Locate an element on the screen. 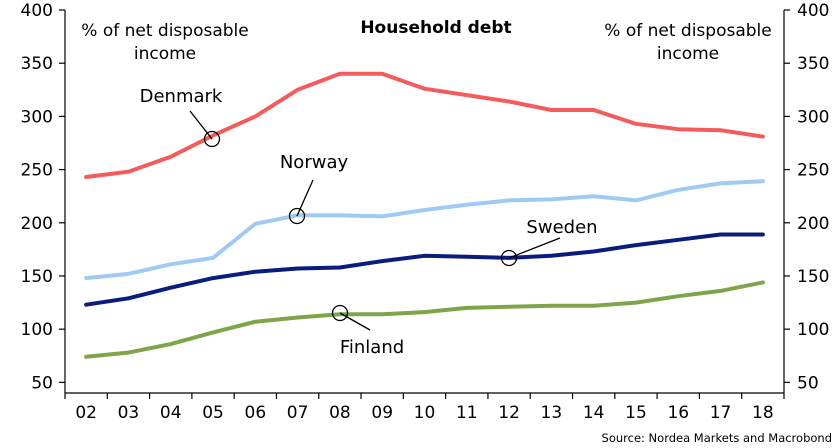 The image size is (838, 448). x-tick-label: 10 is located at coordinates (425, 413).